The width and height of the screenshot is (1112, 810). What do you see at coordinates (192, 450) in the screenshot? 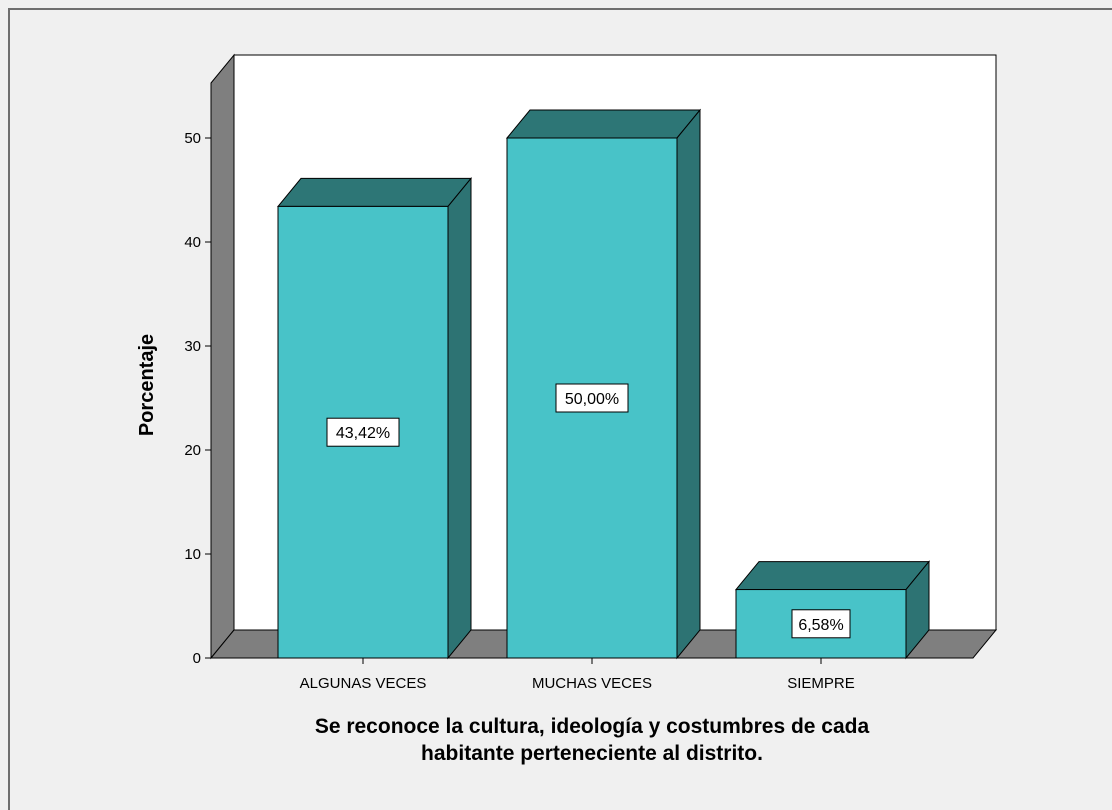
I see `y-tick-label: 20` at bounding box center [192, 450].